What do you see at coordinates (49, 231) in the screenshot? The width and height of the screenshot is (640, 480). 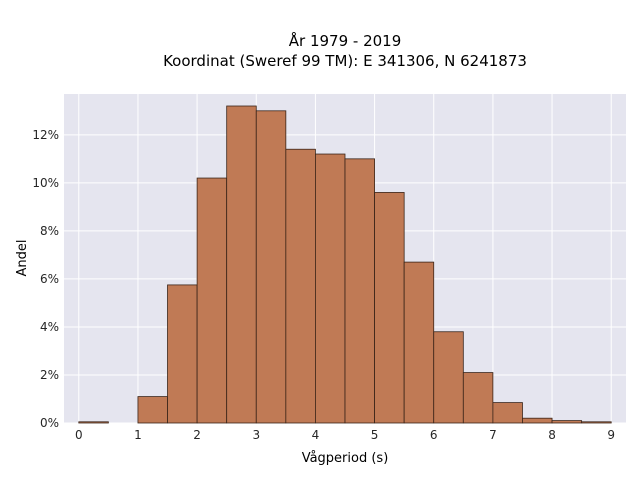 I see `y-tick-label: 8%` at bounding box center [49, 231].